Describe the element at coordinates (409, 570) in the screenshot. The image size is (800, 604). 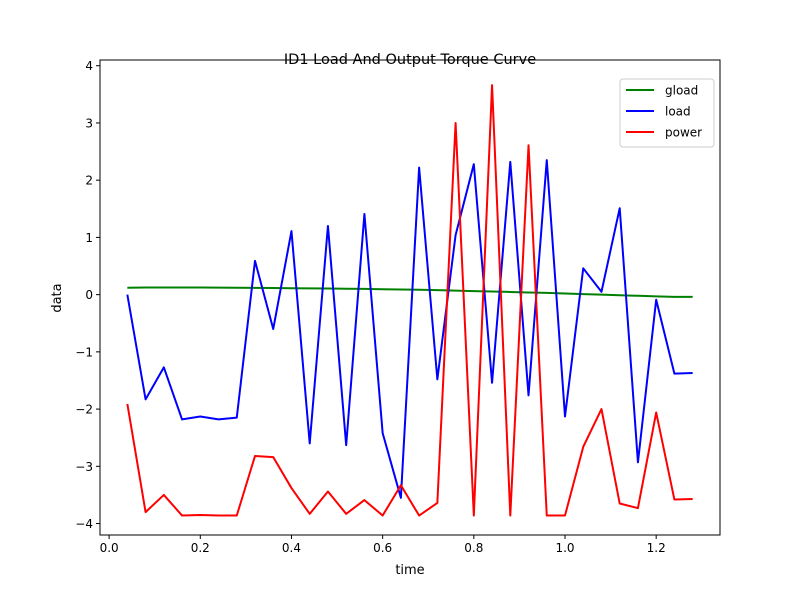
I see `x-axis-label: time` at that location.